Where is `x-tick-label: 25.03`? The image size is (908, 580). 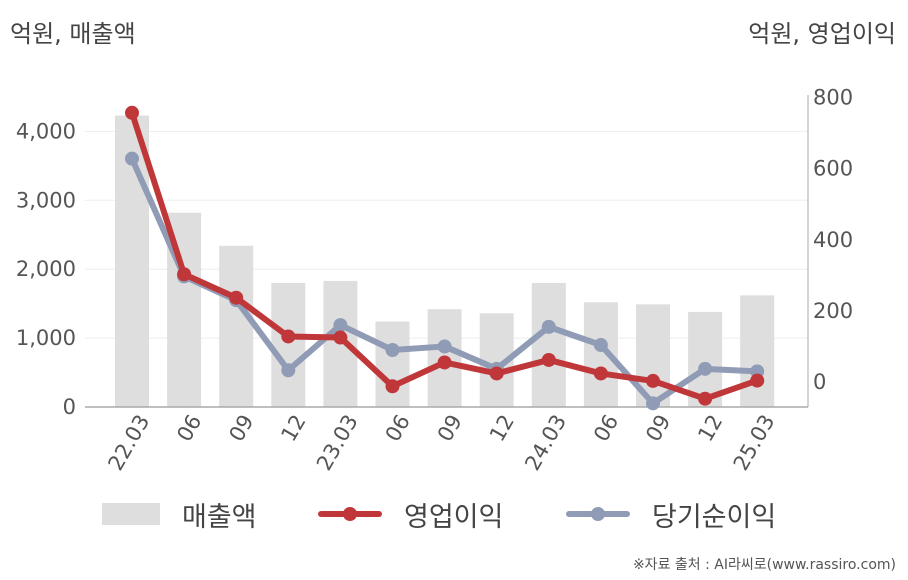
x-tick-label: 25.03 is located at coordinates (754, 443).